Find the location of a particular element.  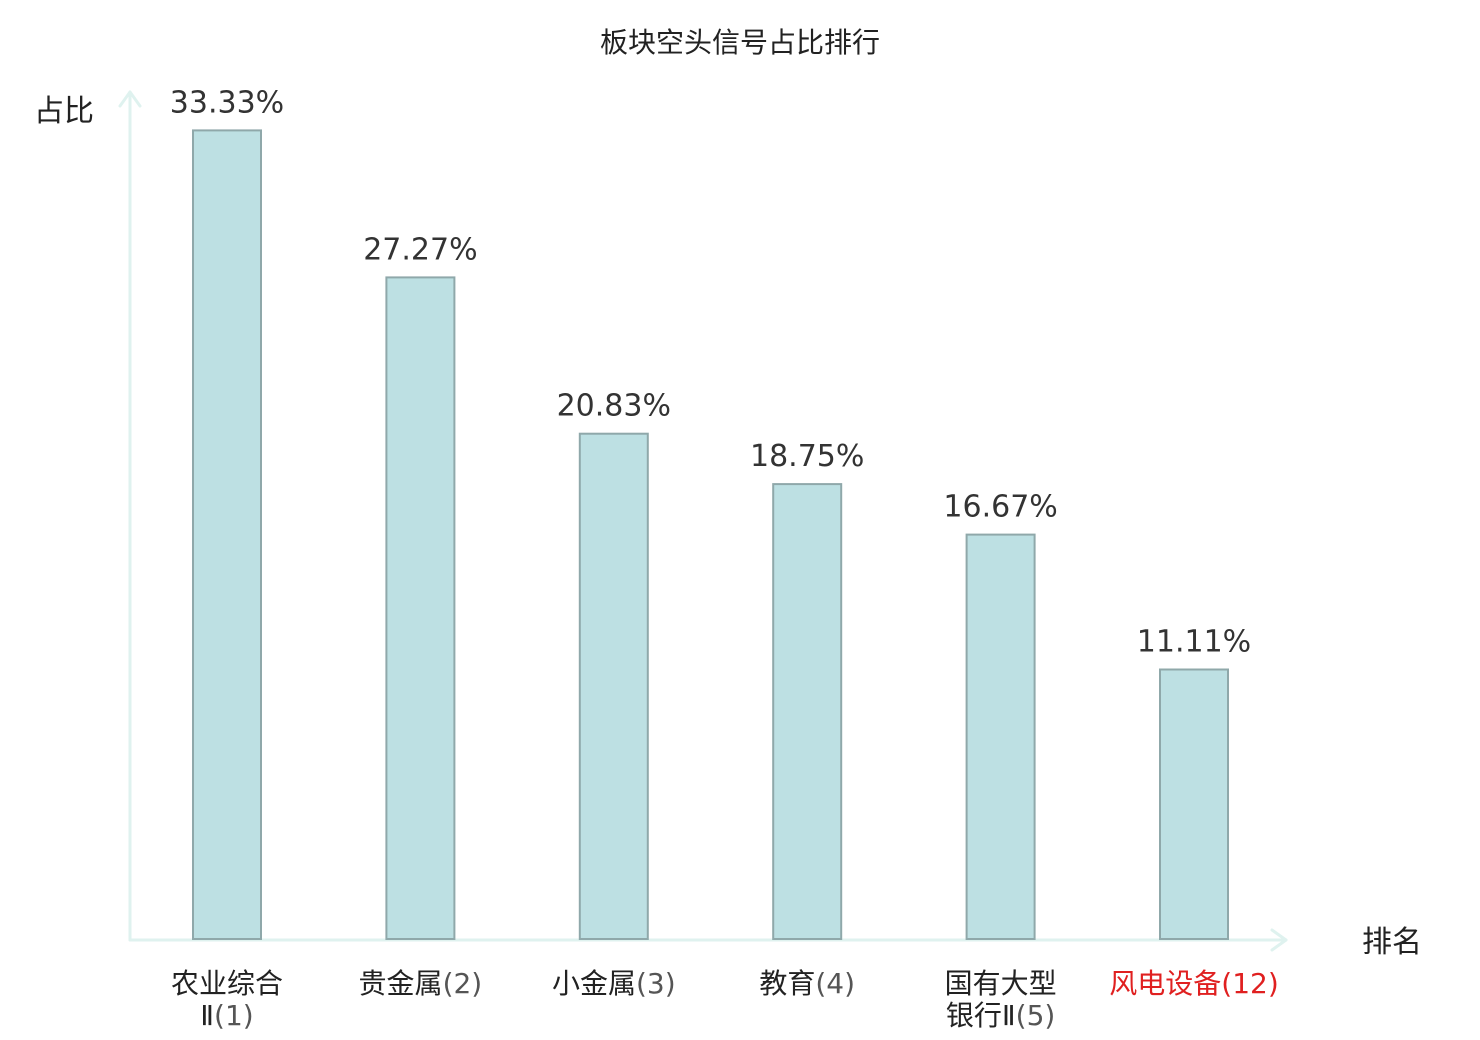

category-rank: (3) is located at coordinates (656, 983).